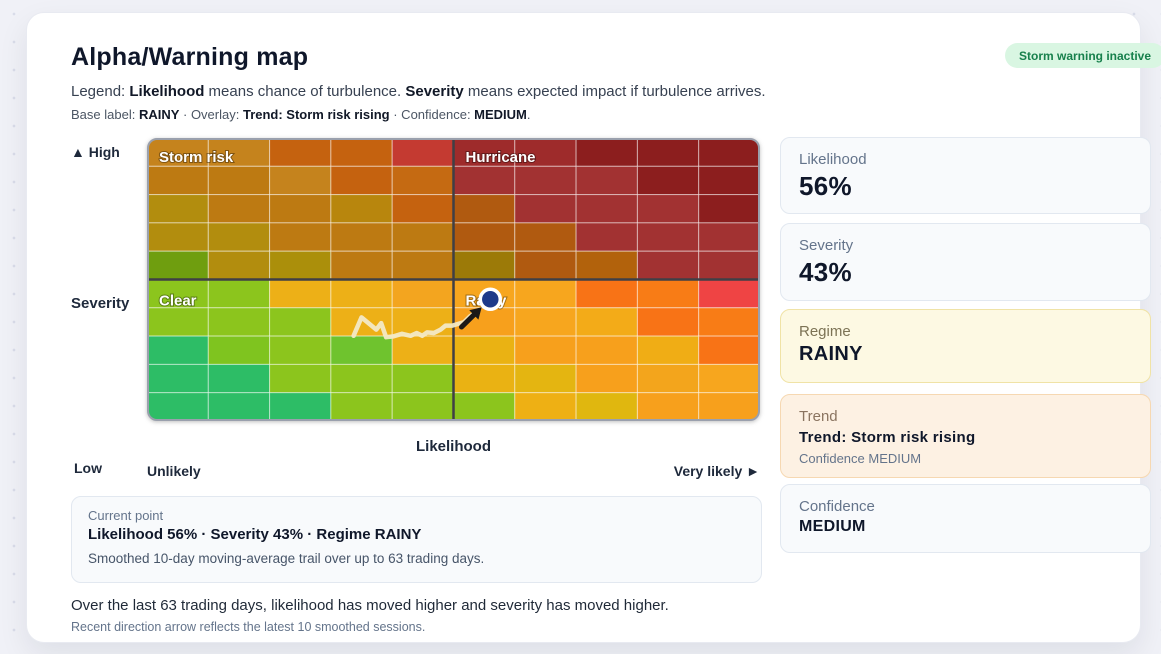 The height and width of the screenshot is (654, 1161). What do you see at coordinates (832, 526) in the screenshot?
I see `stat-value: MEDIUM` at bounding box center [832, 526].